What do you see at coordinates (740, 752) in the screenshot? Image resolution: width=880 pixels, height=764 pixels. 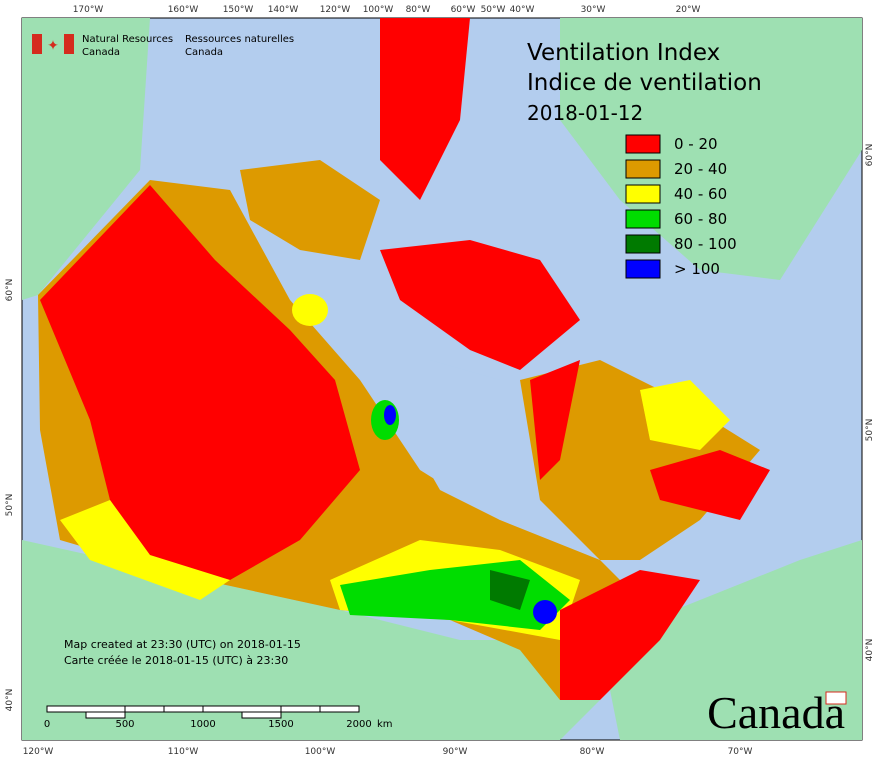 I see `graticule-label: 70°W` at bounding box center [740, 752].